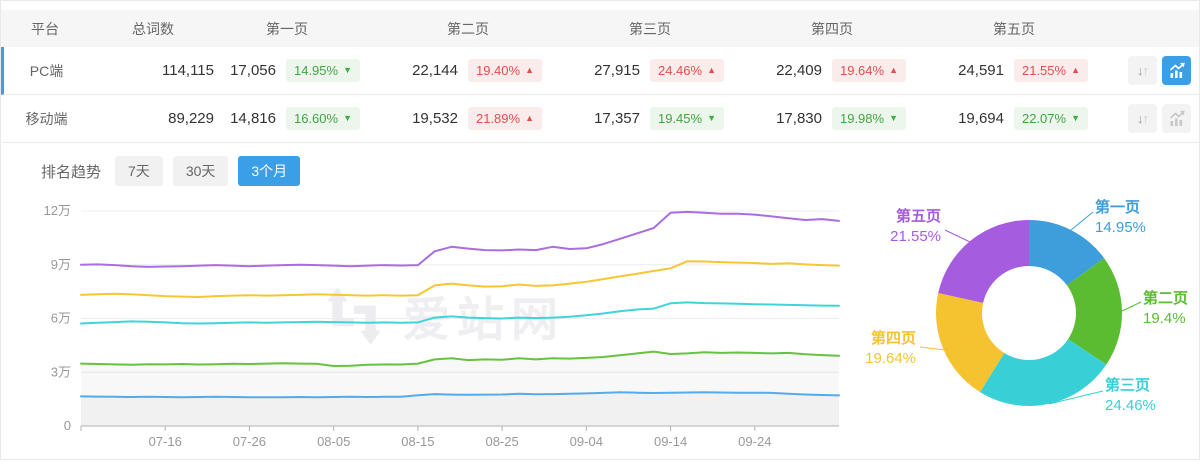  What do you see at coordinates (1076, 397) in the screenshot?
I see `donut-leader-第三页` at bounding box center [1076, 397].